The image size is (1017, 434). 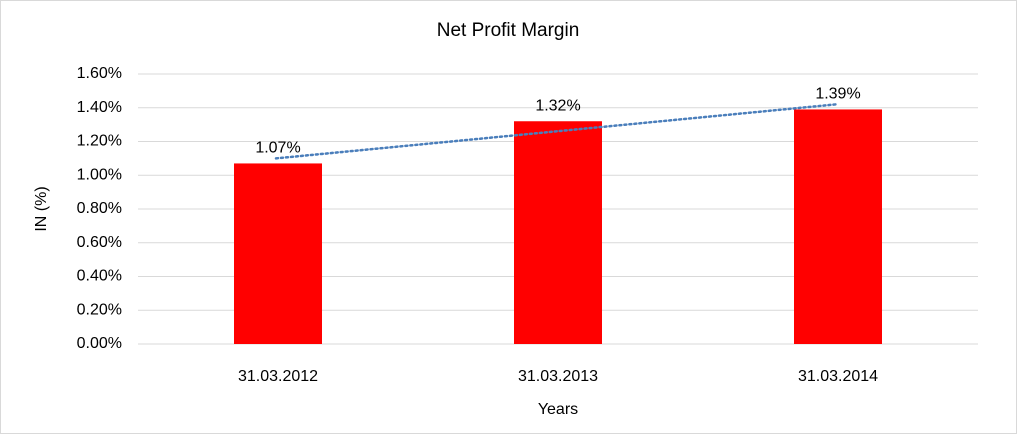 I want to click on value-label: 1.39%, so click(x=837, y=94).